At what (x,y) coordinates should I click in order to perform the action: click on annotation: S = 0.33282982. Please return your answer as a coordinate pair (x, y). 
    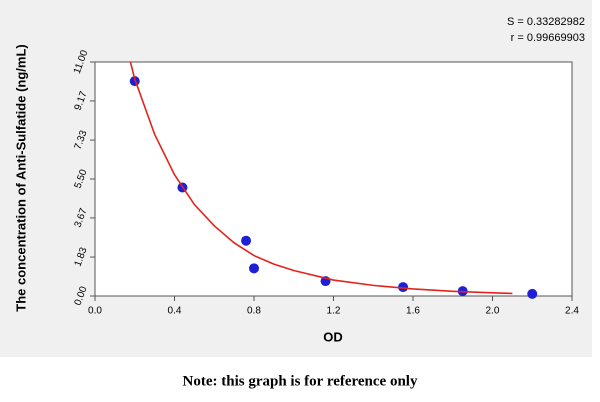
    Looking at the image, I should click on (546, 22).